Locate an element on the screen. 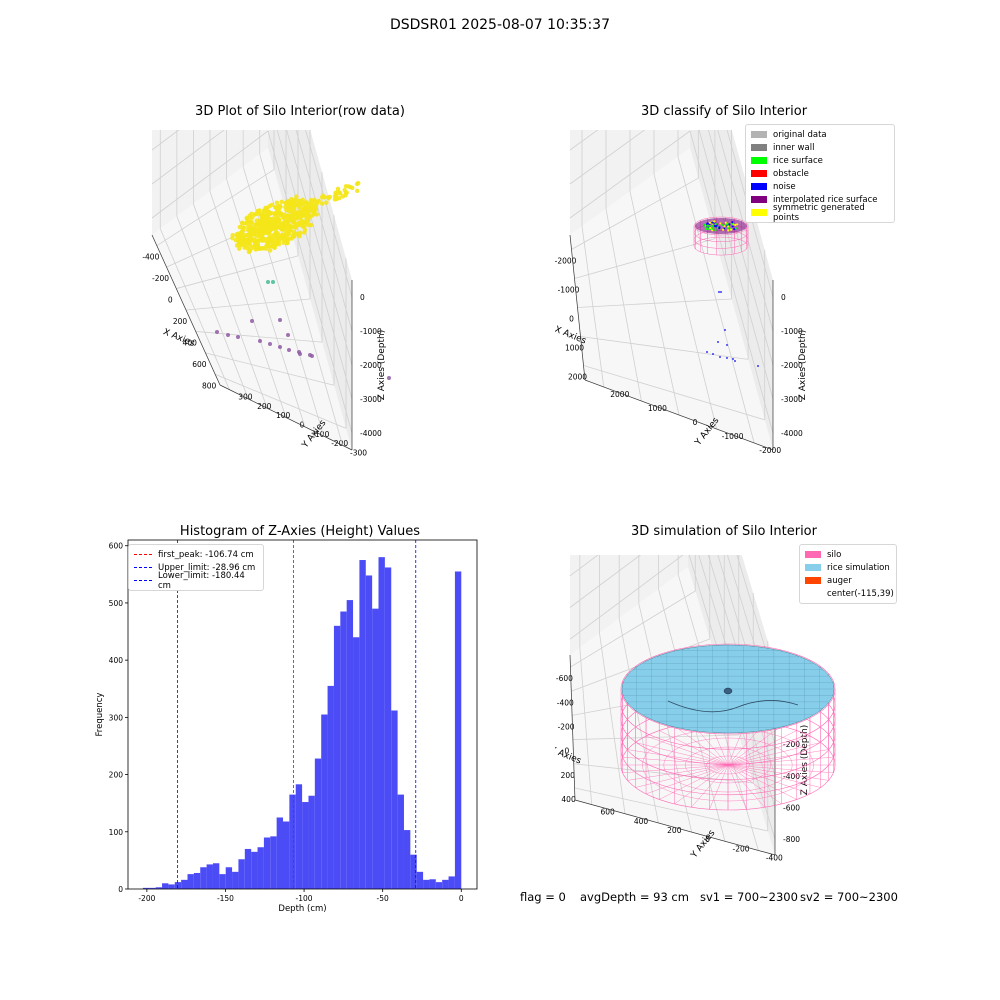 The width and height of the screenshot is (1000, 1000). p4-grid-z-right is located at coordinates (756, 618).